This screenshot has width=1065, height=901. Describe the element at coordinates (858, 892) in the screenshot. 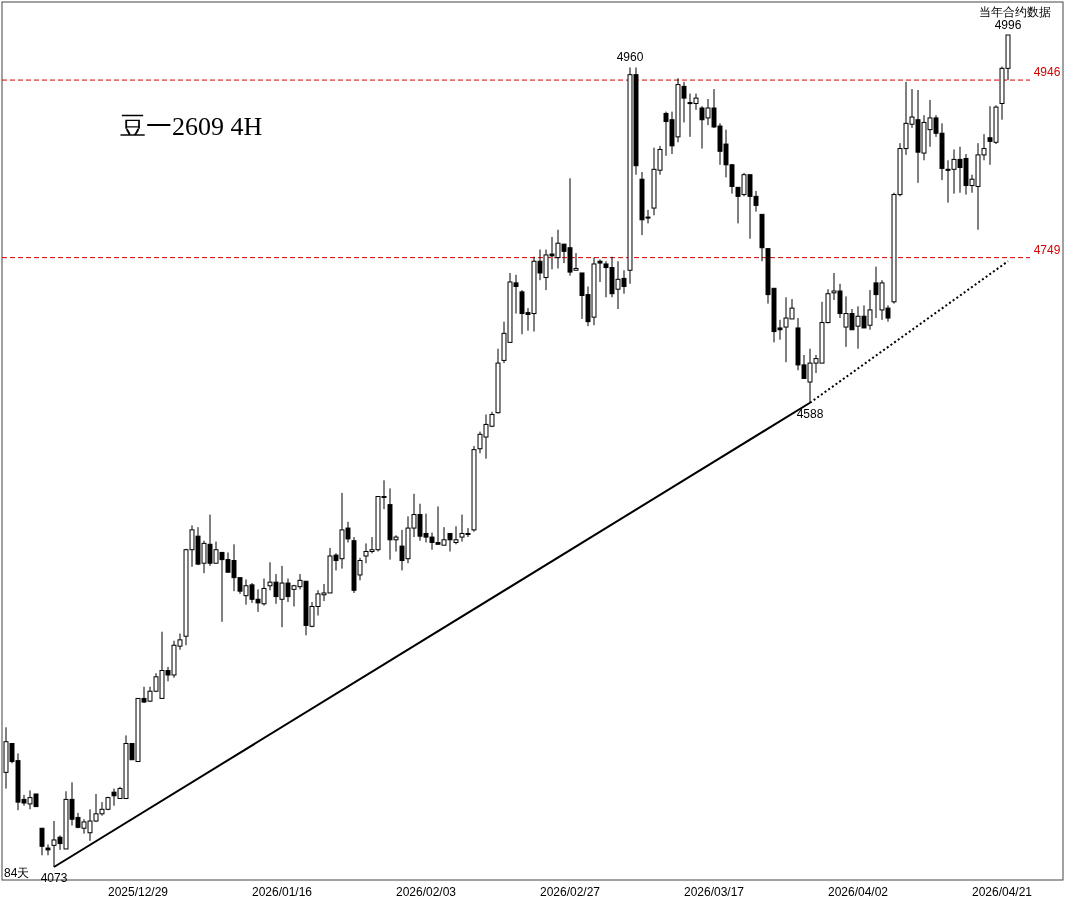

I see `x-tick-label: 2026/04/02` at that location.